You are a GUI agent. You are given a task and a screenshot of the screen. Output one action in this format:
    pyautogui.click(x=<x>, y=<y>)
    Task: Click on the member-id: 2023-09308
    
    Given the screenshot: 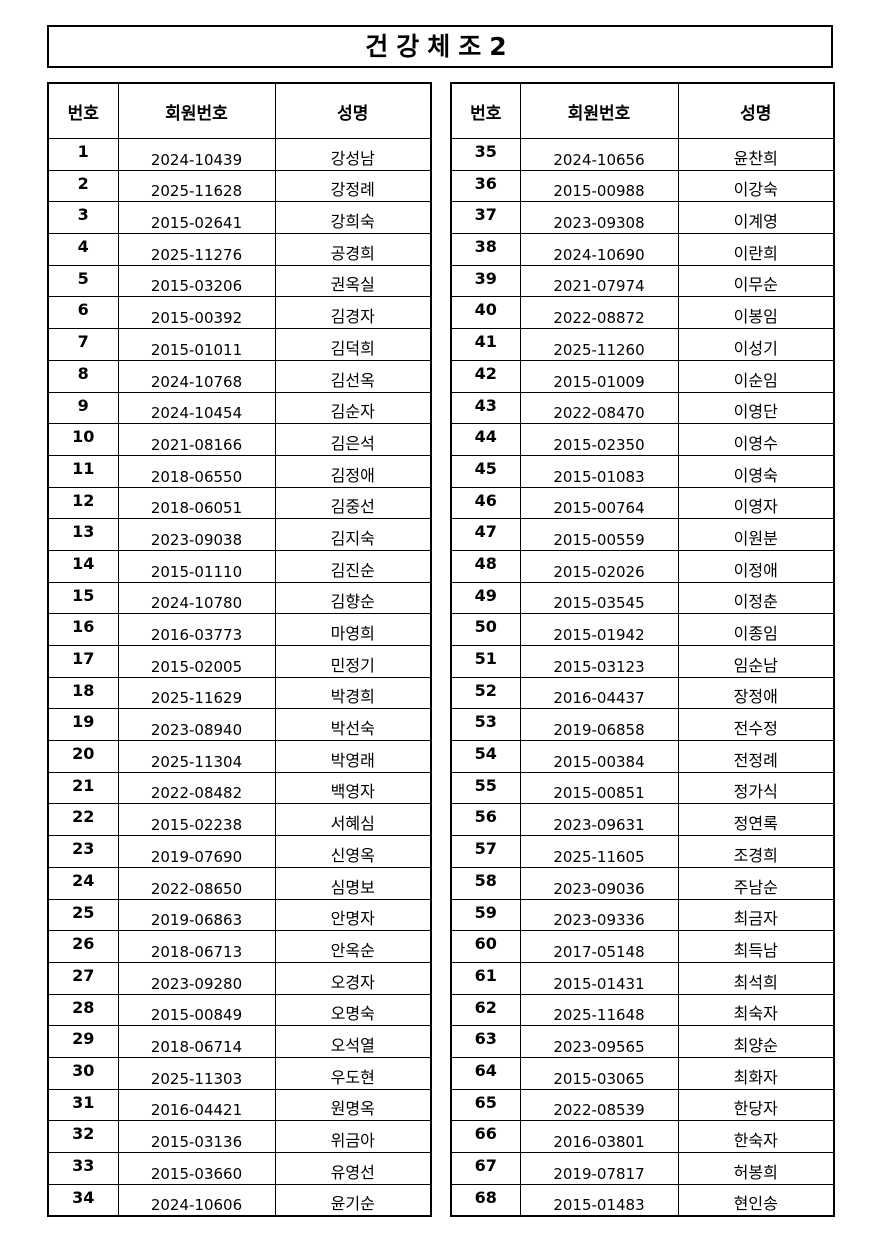 What is the action you would take?
    pyautogui.click(x=599, y=218)
    